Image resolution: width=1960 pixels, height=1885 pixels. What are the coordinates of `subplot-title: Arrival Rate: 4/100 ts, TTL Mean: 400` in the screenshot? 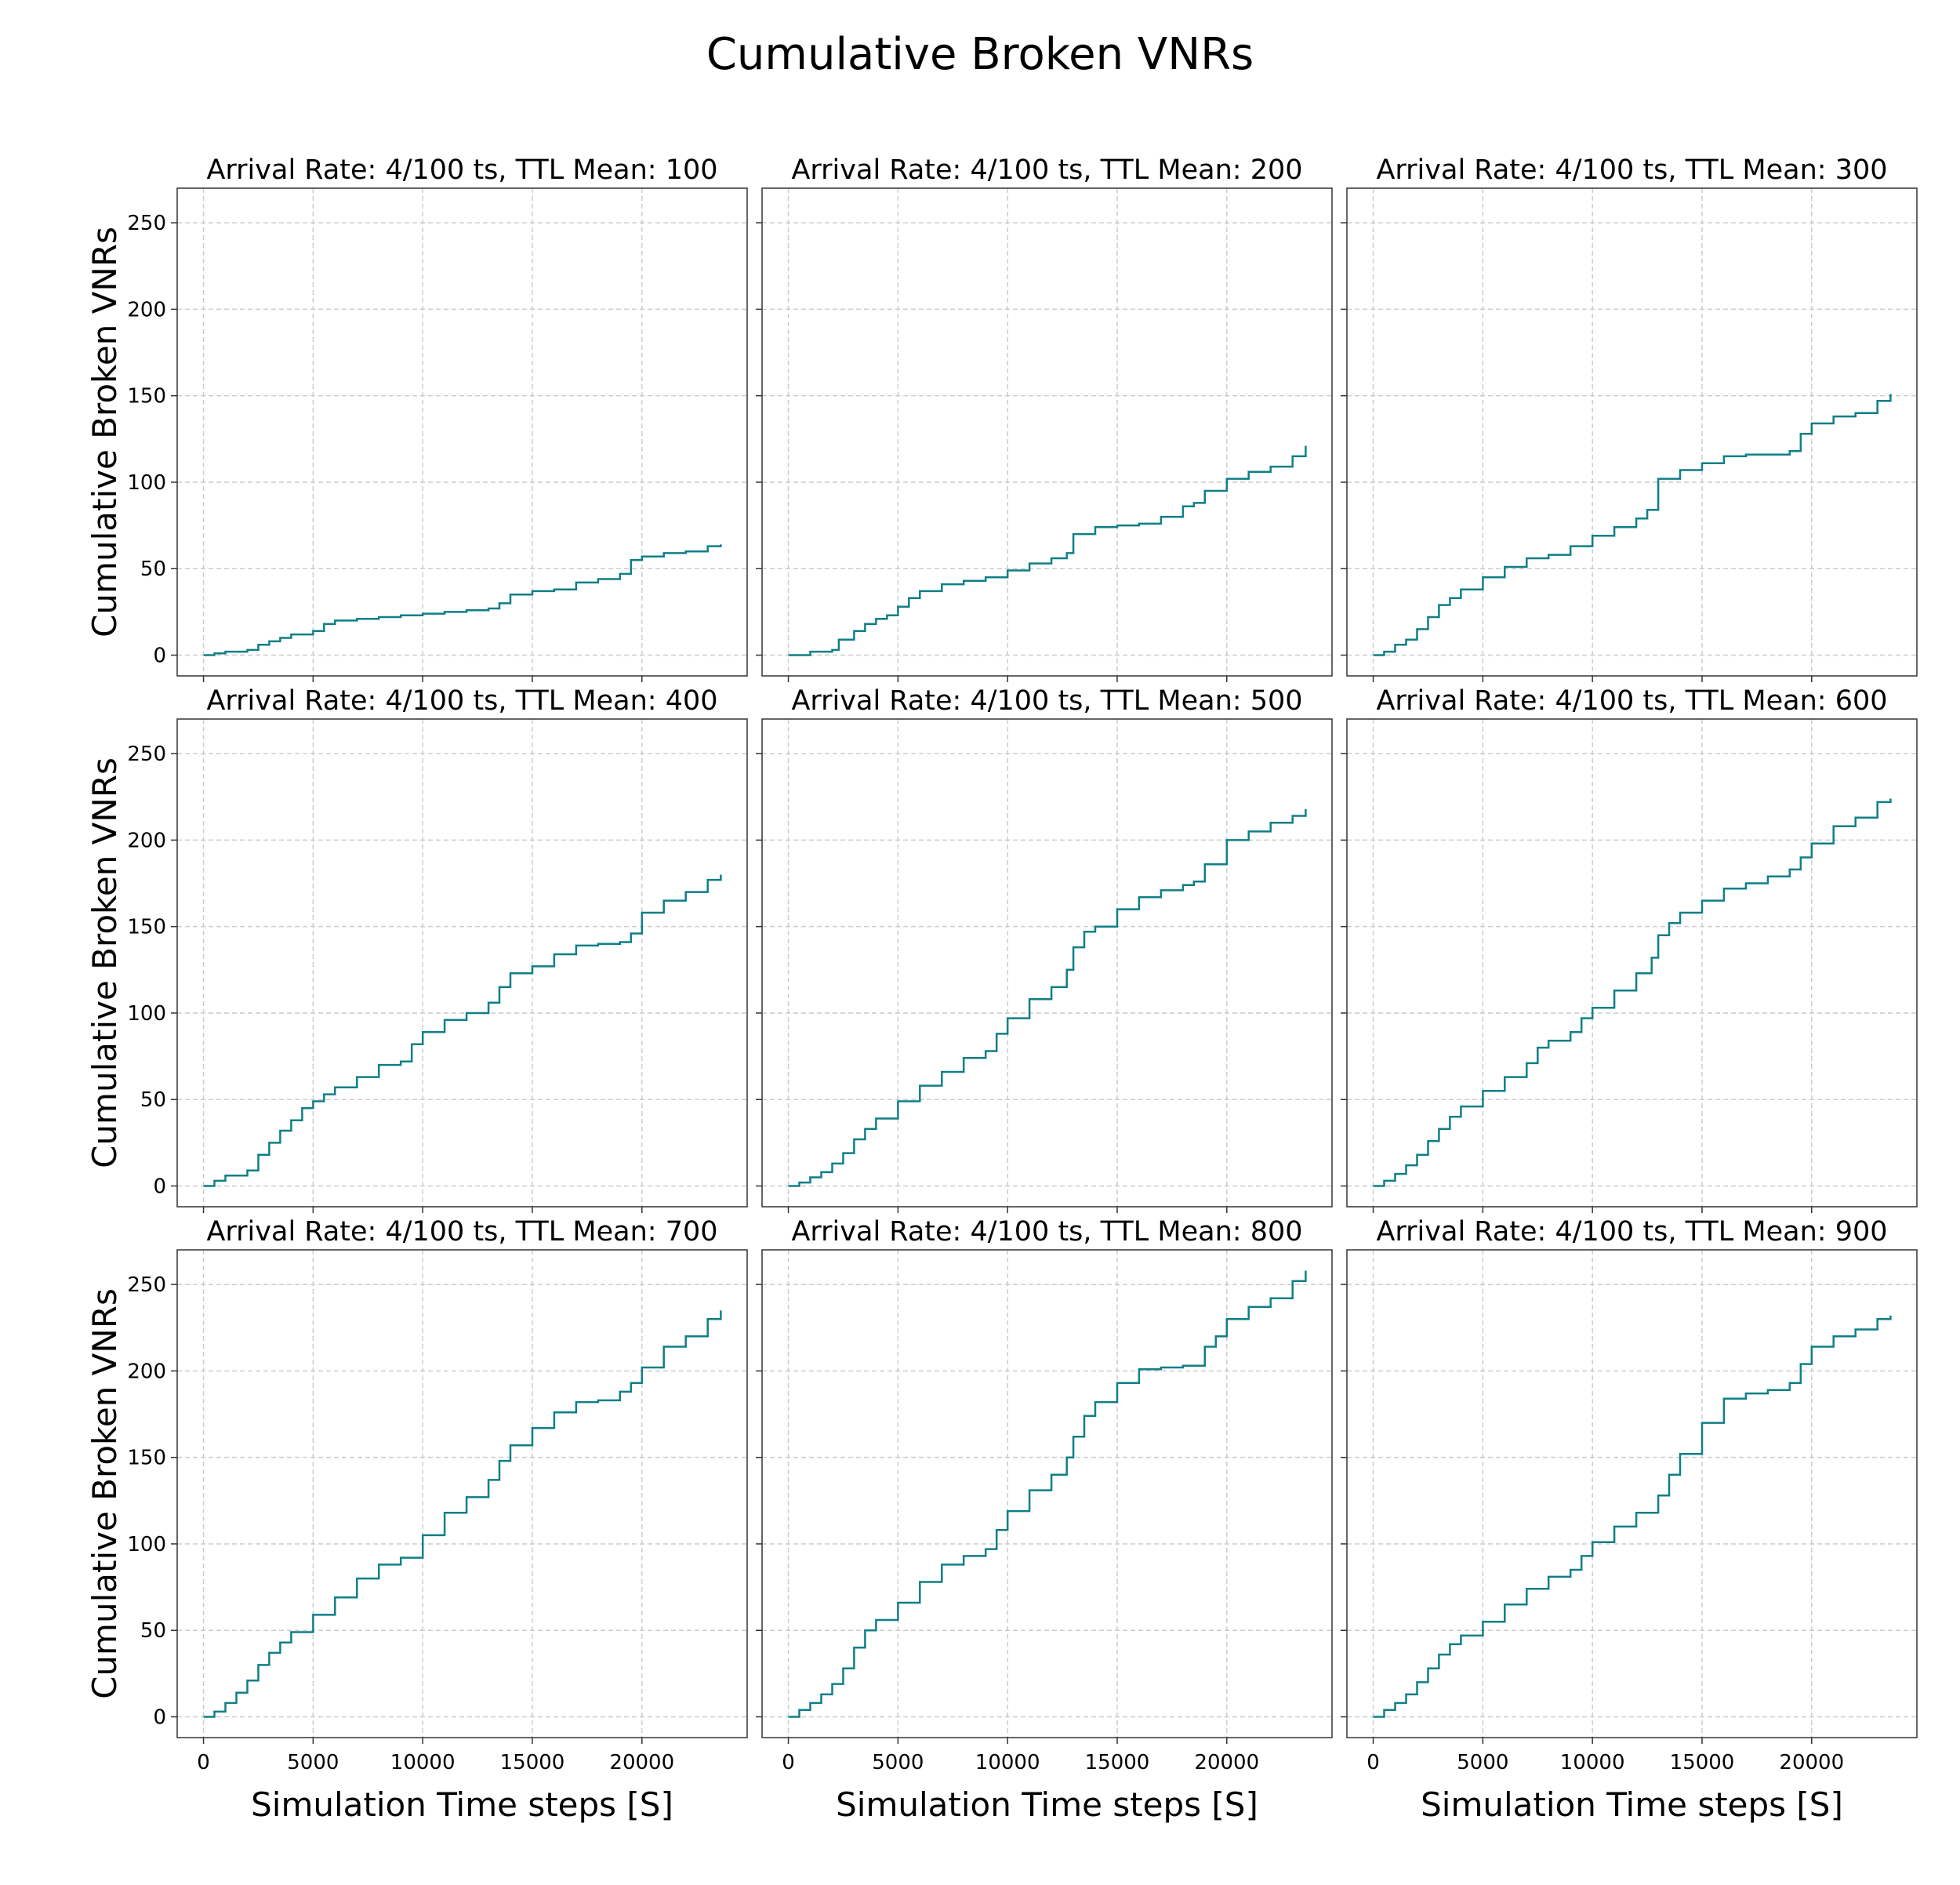 It's located at (462, 701).